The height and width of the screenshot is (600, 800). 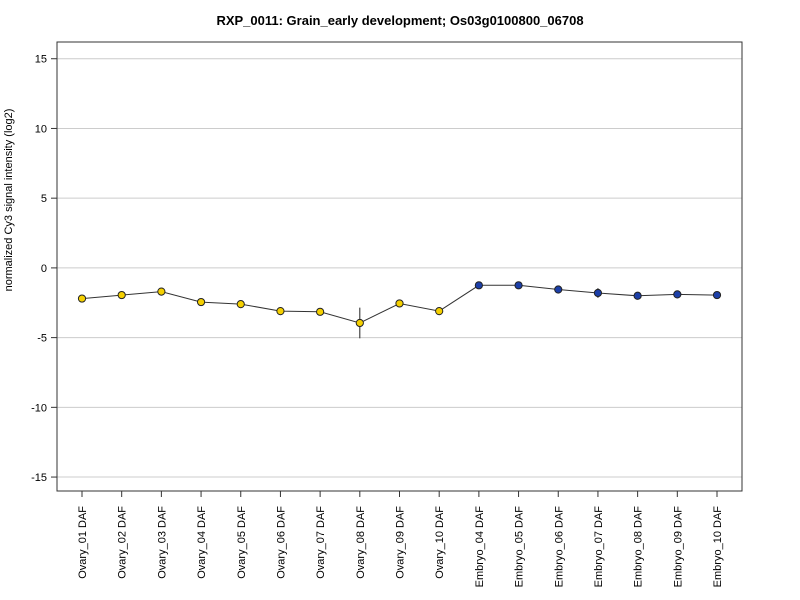 I want to click on x-tick-label: Ovary_09 DAF, so click(x=401, y=542).